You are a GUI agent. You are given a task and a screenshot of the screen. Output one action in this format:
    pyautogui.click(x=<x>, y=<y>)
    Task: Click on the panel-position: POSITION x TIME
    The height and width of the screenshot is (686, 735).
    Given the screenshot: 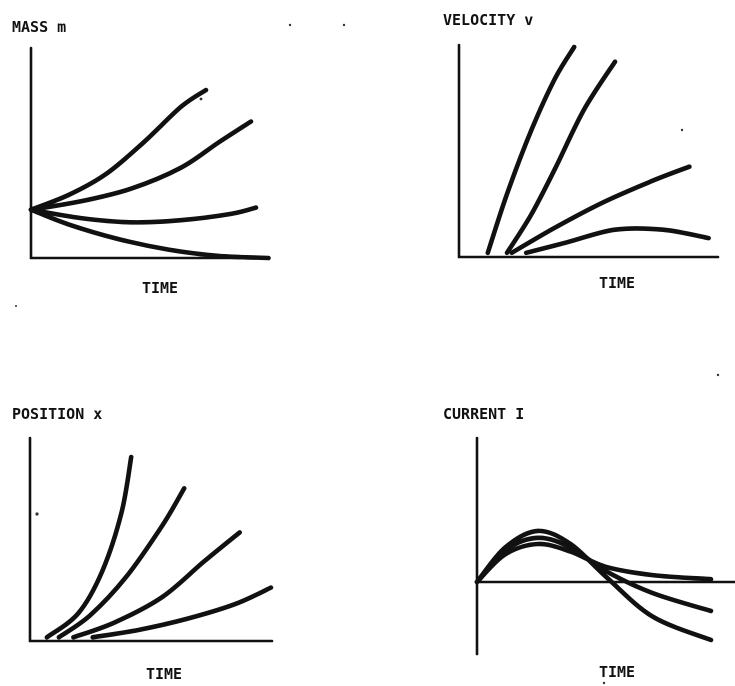 What is the action you would take?
    pyautogui.click(x=143, y=544)
    